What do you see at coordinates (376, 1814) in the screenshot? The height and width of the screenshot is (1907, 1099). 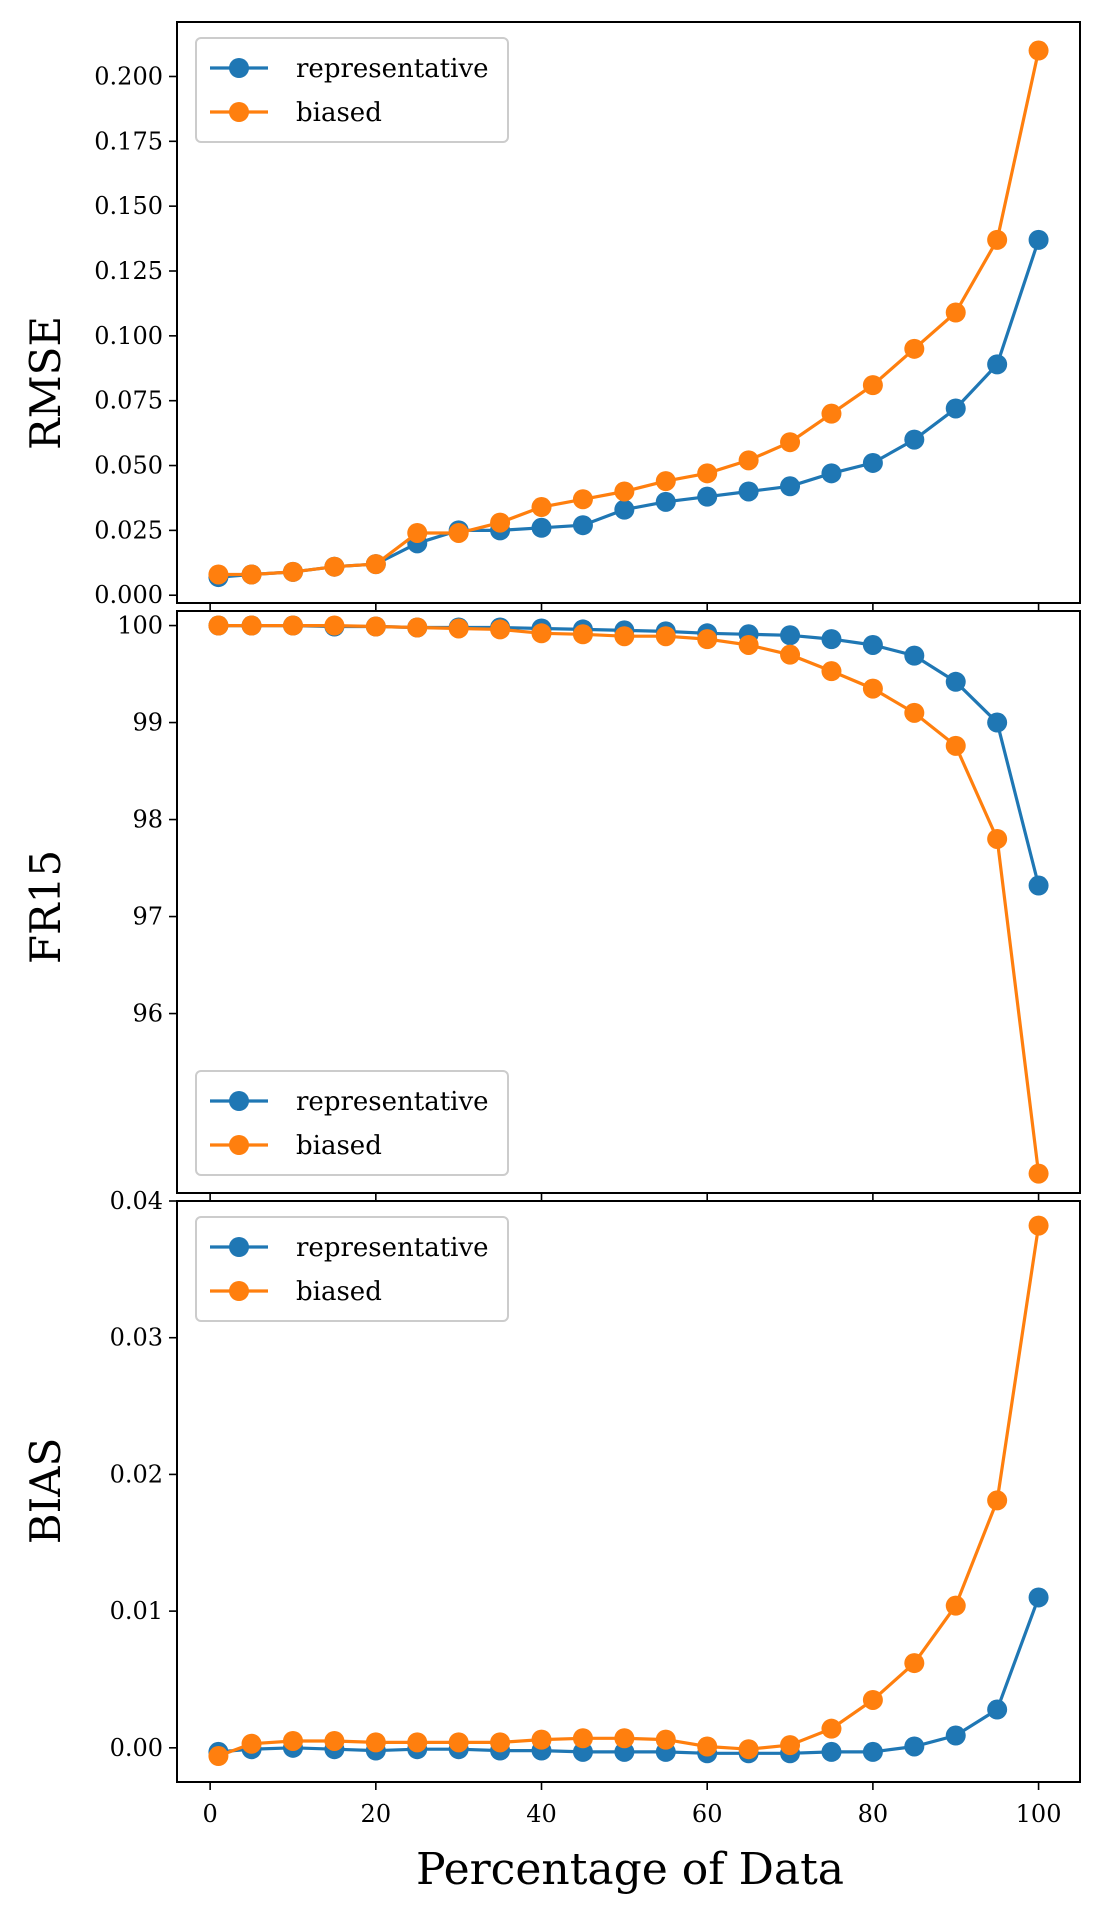 I see `x-tick-label: 20` at bounding box center [376, 1814].